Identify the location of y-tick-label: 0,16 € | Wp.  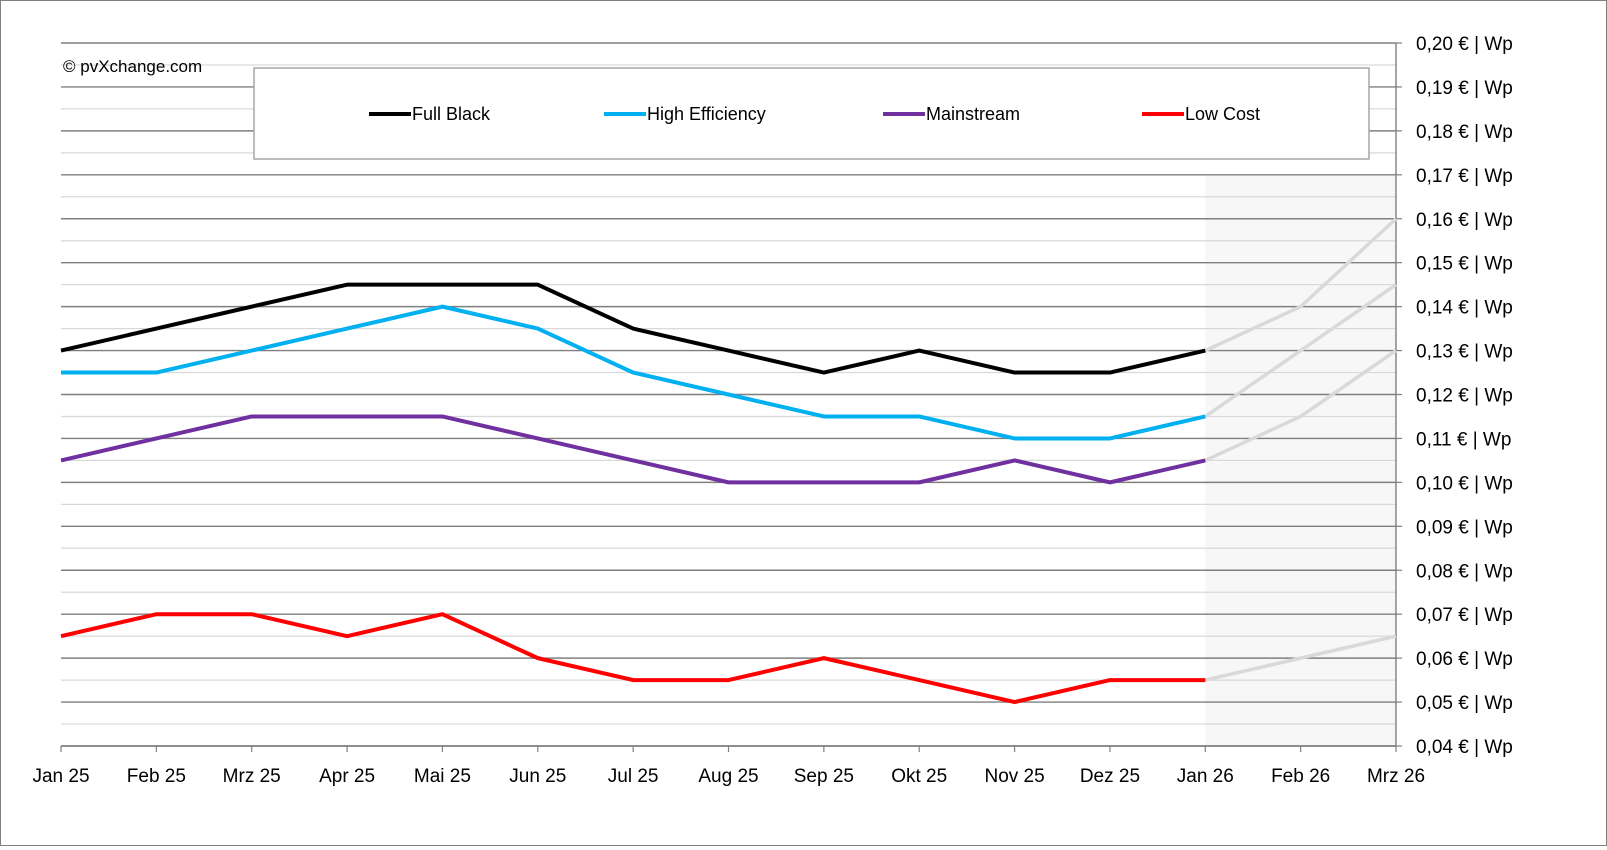
(1464, 220).